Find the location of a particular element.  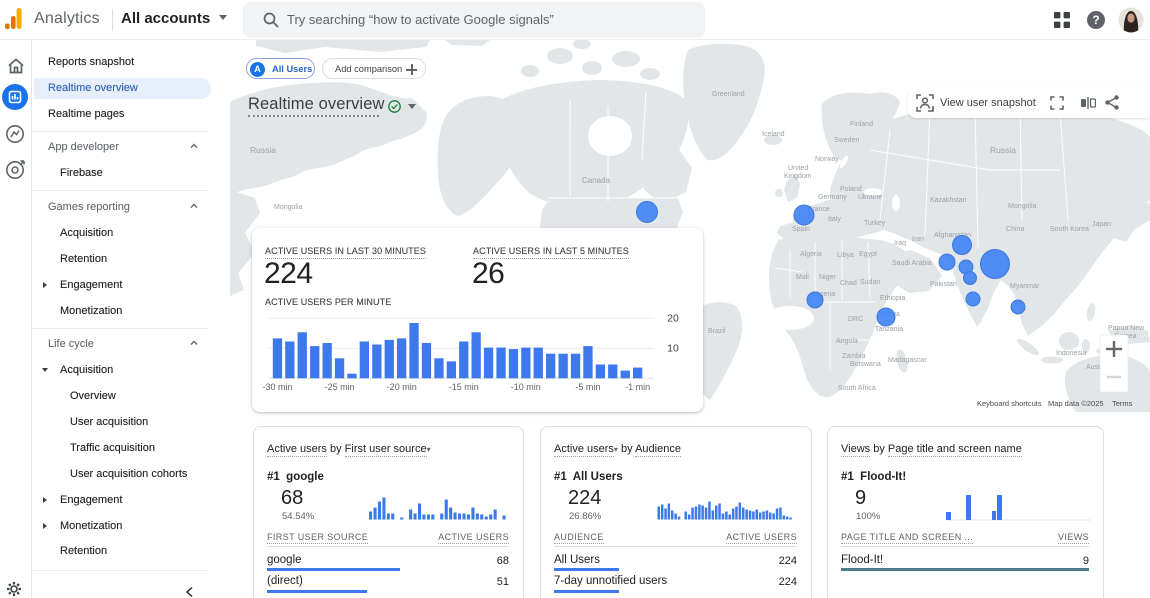

svg-text: 10 is located at coordinates (673, 349).